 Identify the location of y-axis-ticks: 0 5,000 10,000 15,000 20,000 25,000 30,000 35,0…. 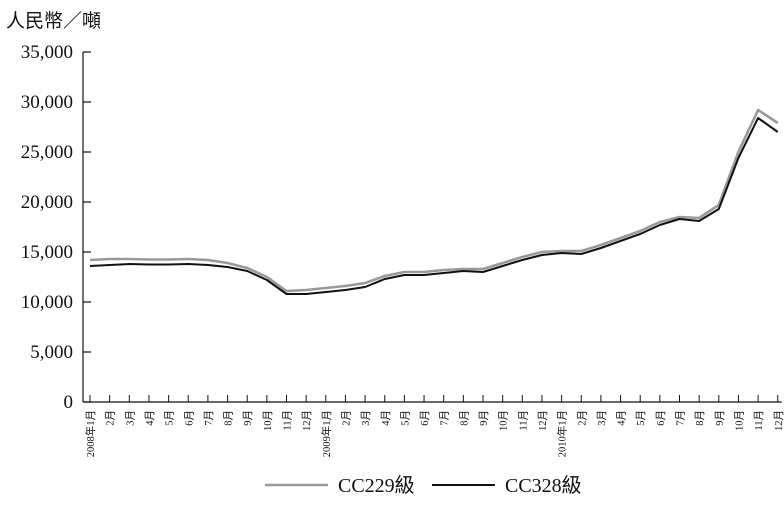
(56, 227).